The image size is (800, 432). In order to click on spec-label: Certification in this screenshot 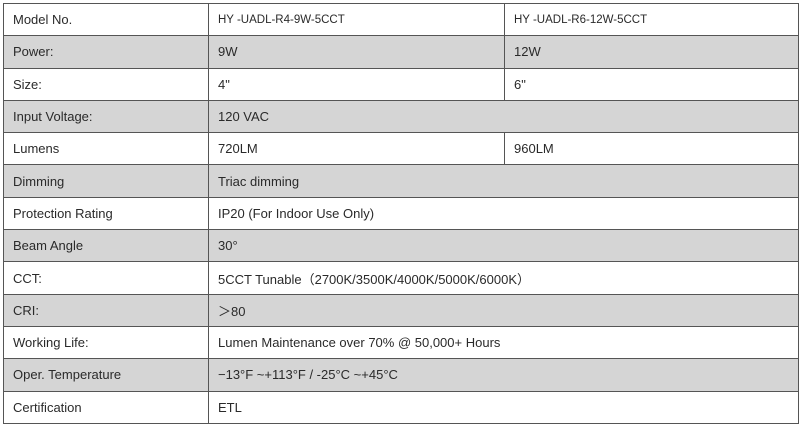, I will do `click(106, 407)`.